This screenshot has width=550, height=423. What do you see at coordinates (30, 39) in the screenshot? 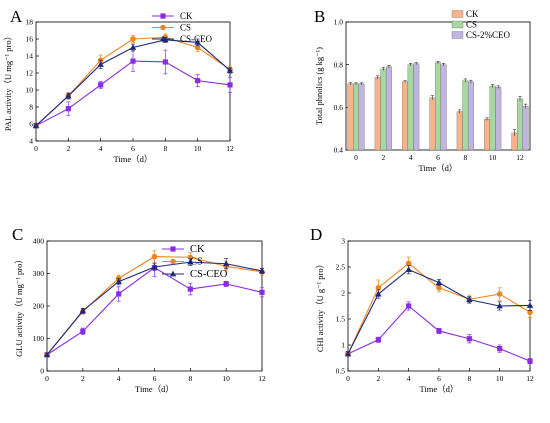
I see `y-tick-label: 16` at bounding box center [30, 39].